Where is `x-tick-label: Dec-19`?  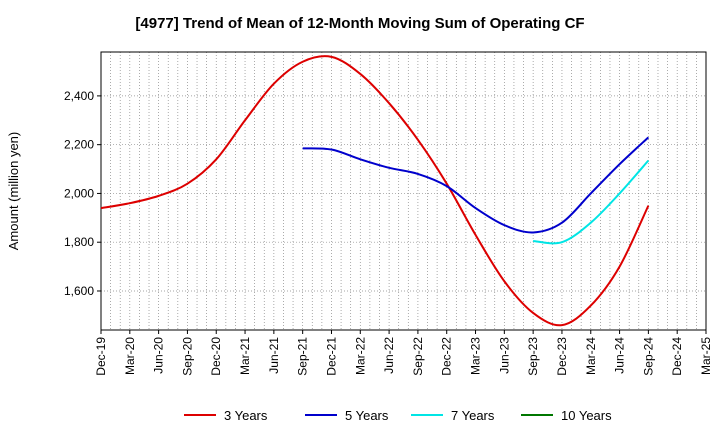 x-tick-label: Dec-19 is located at coordinates (101, 356).